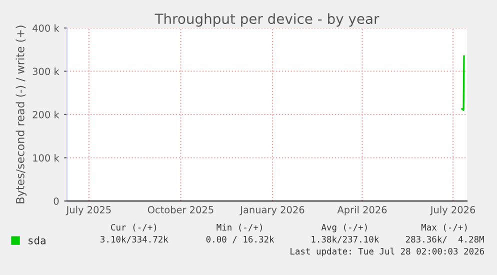 Image resolution: width=497 pixels, height=275 pixels. What do you see at coordinates (134, 240) in the screenshot?
I see `text: 3.10k/334.72k` at bounding box center [134, 240].